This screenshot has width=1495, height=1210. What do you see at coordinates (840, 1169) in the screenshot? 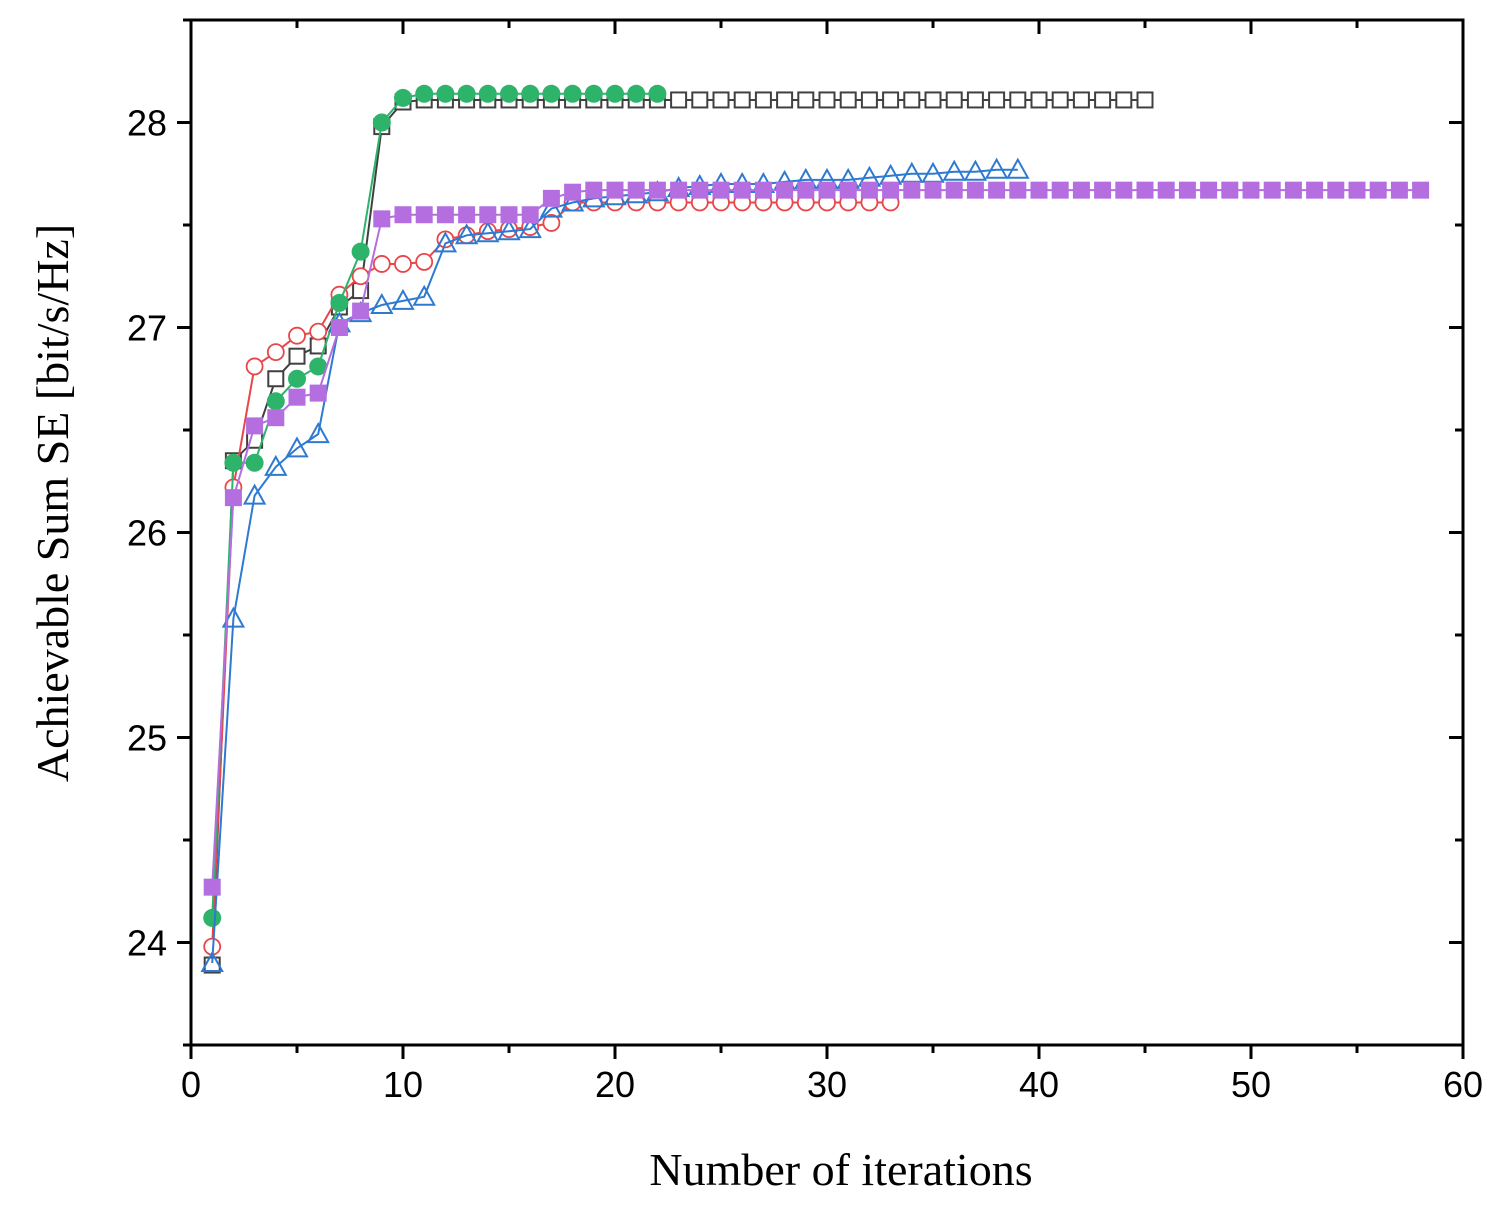
I see `x-axis-title: Number of iterations` at bounding box center [840, 1169].